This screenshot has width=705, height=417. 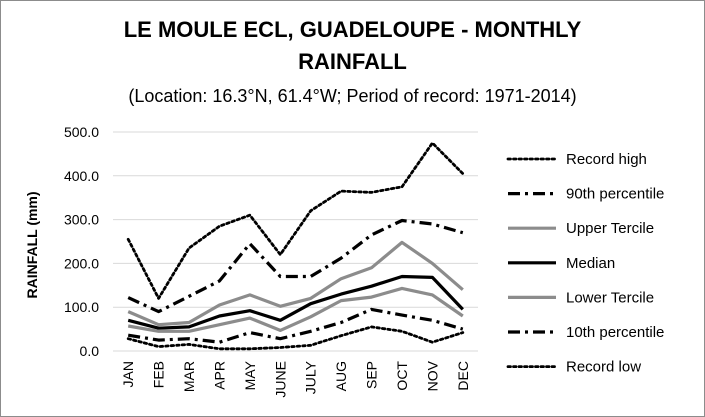 What do you see at coordinates (341, 376) in the screenshot?
I see `x-tick-label: AUG` at bounding box center [341, 376].